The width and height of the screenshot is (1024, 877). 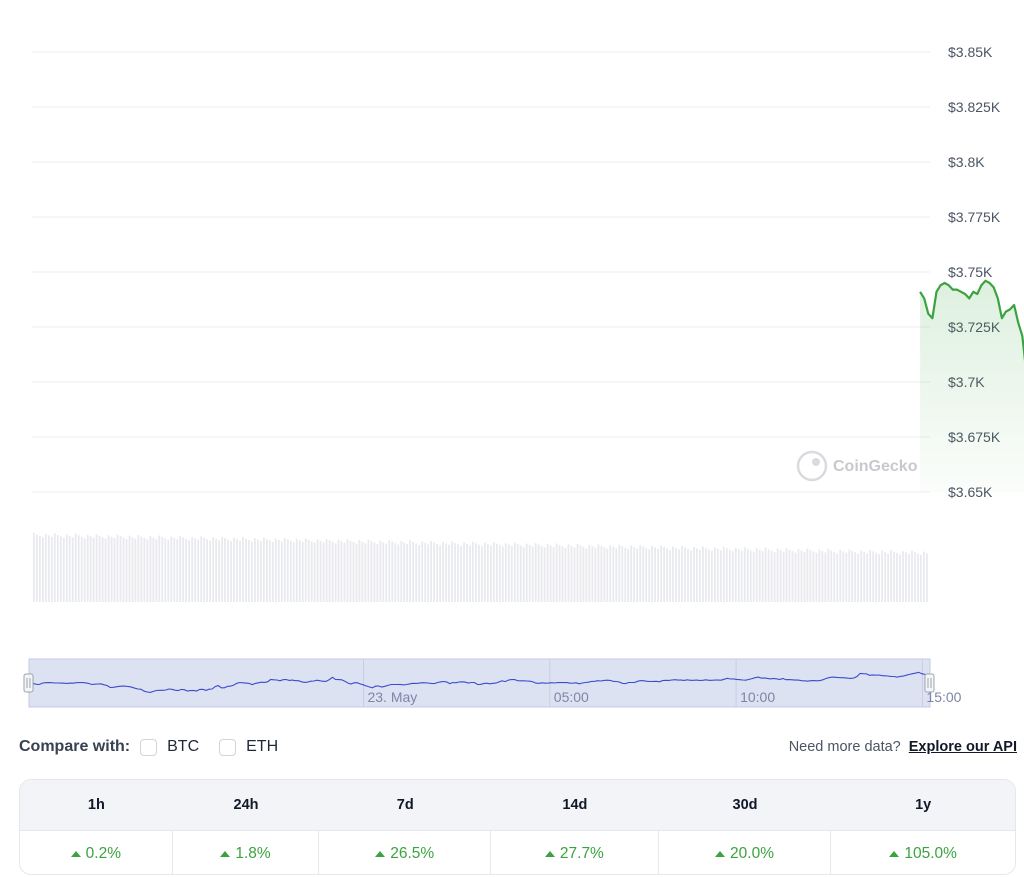 I want to click on explore-api-link: Explore our API, so click(x=962, y=747).